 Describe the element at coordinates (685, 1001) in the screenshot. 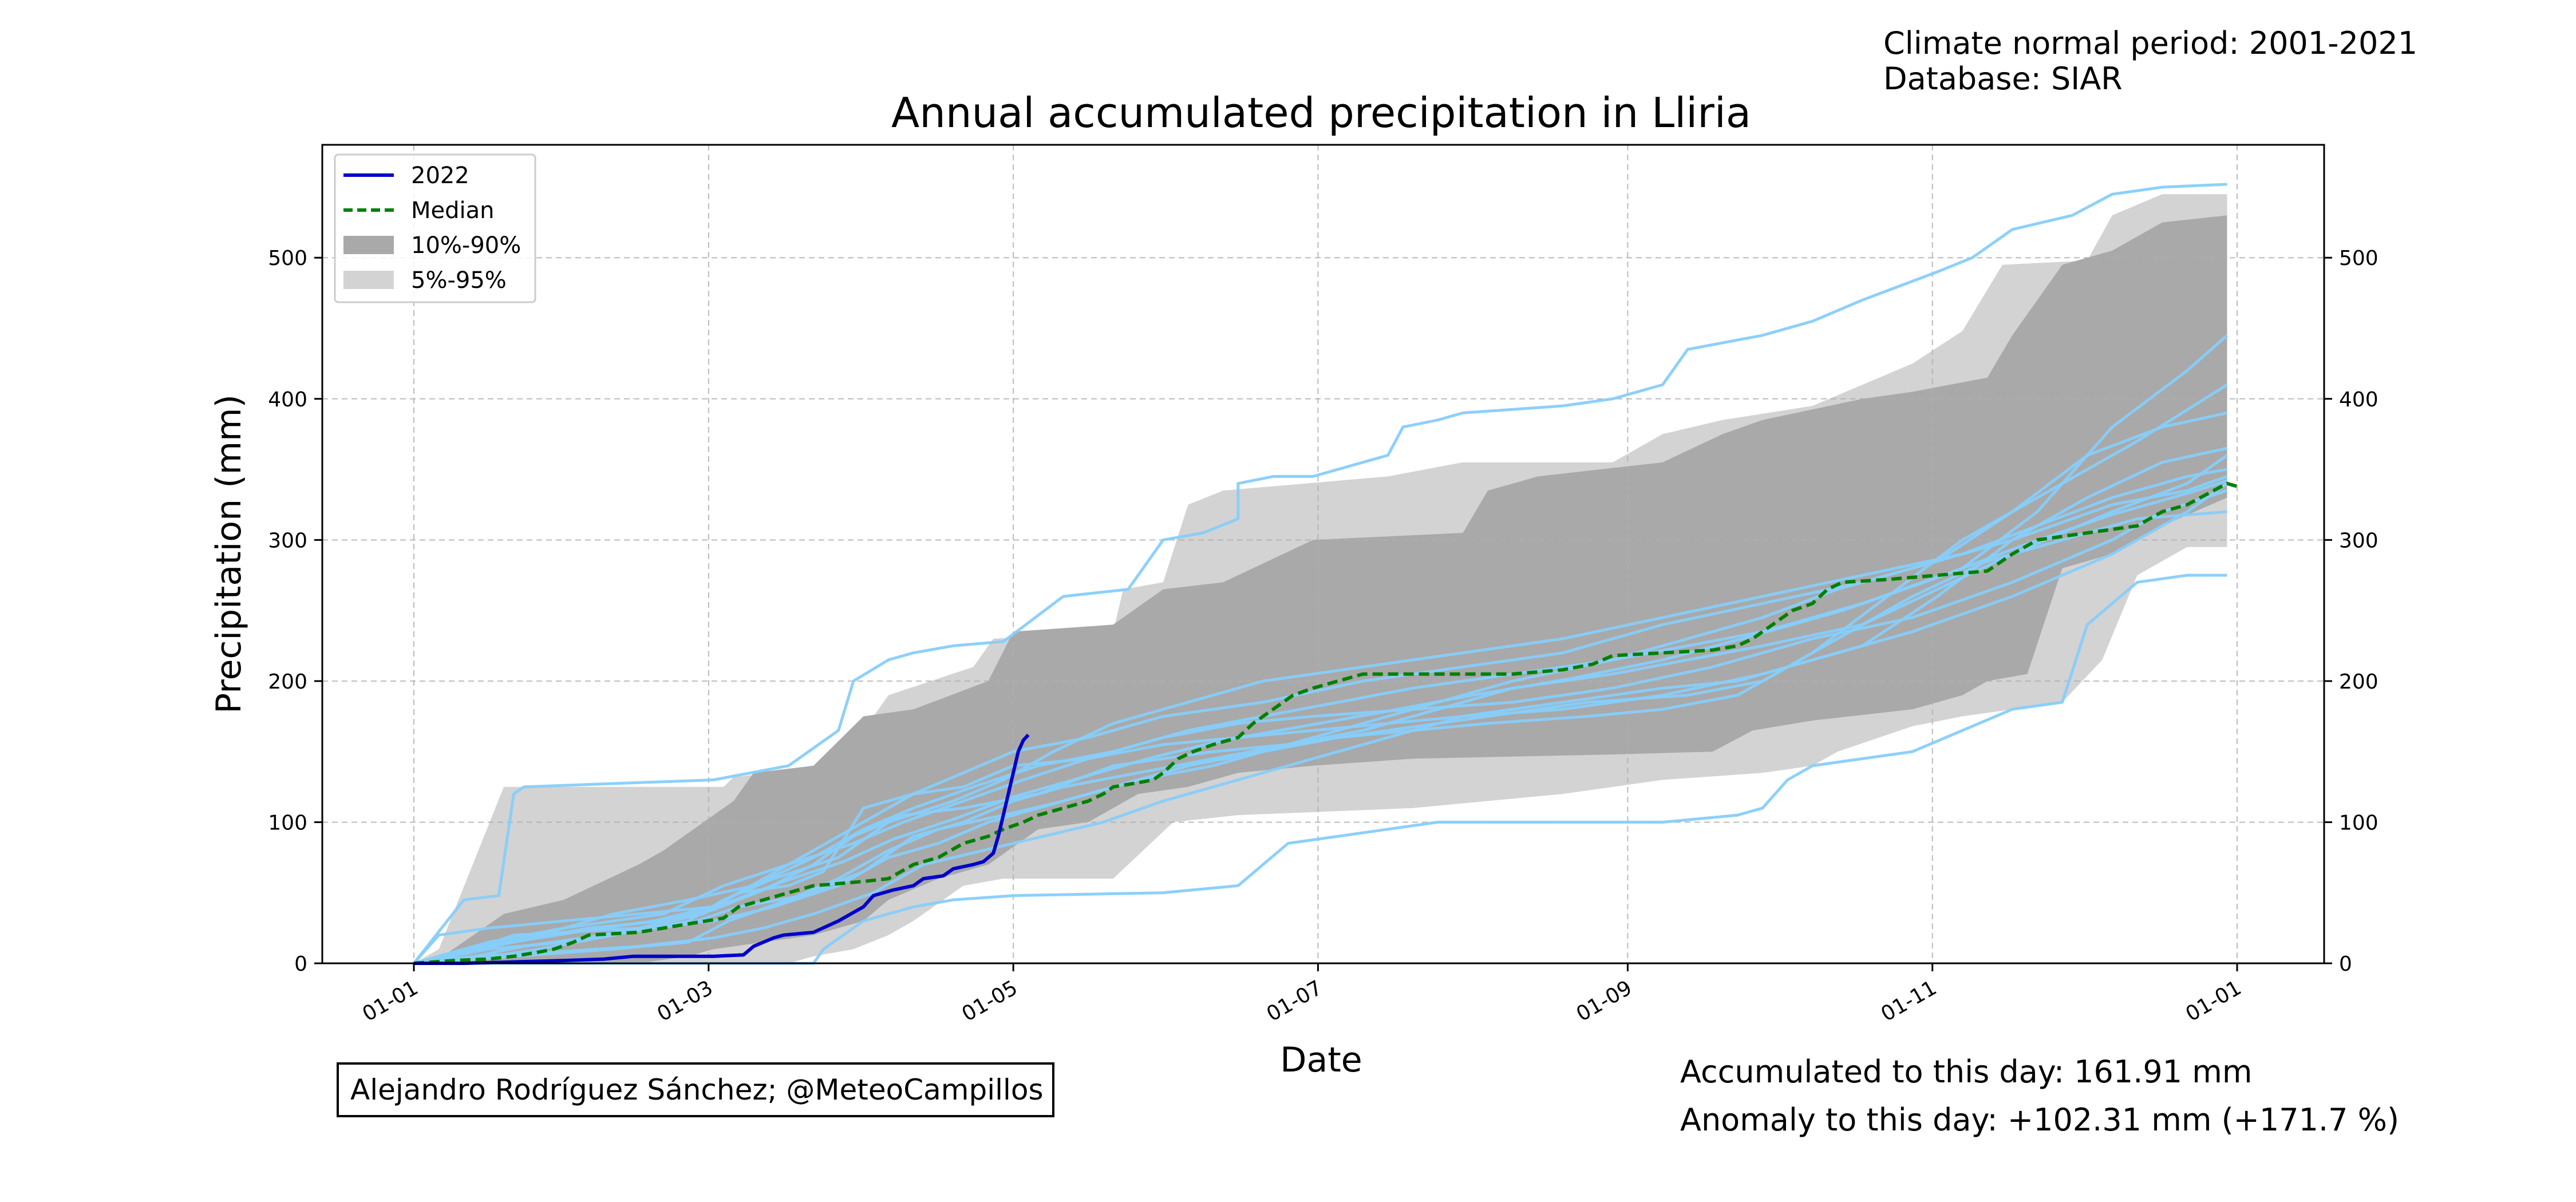

I see `x-tick-label: 01-03` at that location.